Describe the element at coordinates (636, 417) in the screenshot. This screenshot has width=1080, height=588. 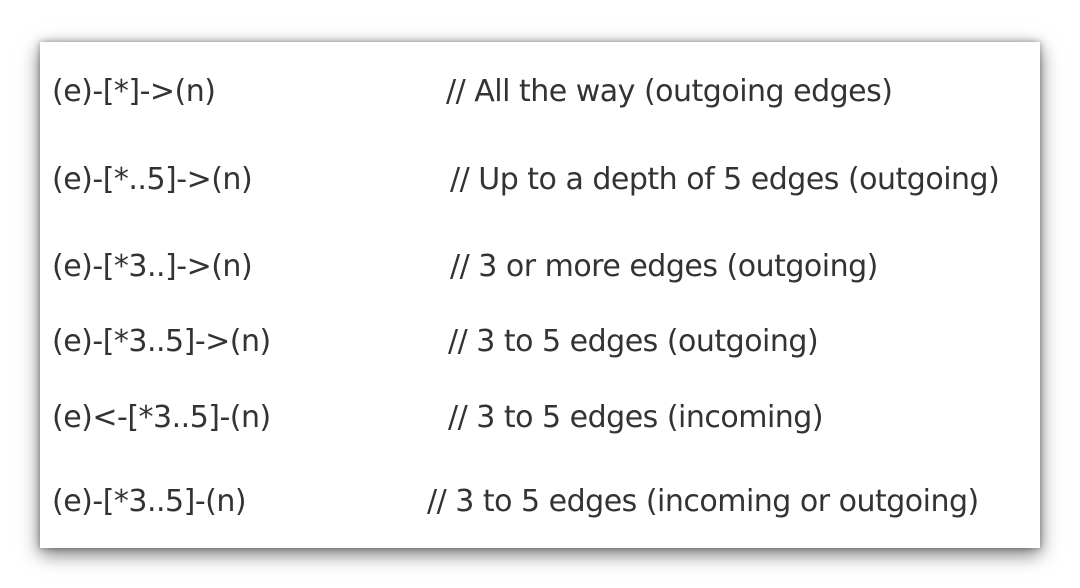
I see `pattern-comment: // 3 to 5 edges (incoming)` at that location.